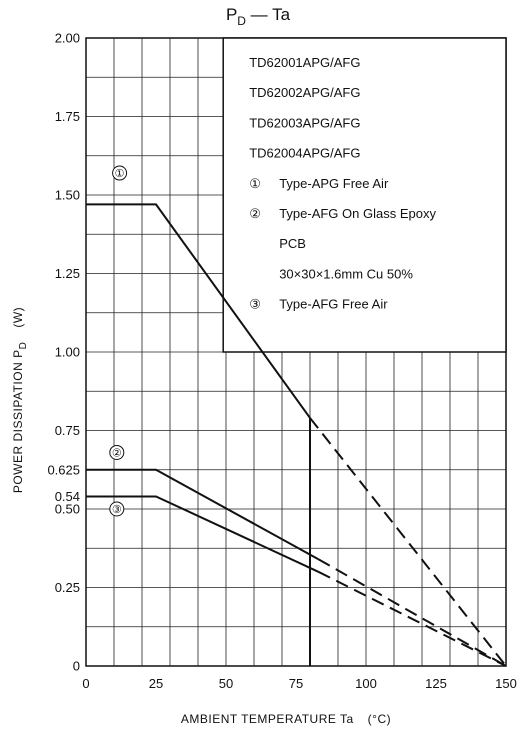 The width and height of the screenshot is (521, 733). What do you see at coordinates (67, 509) in the screenshot?
I see `y-tick-label: 0.50` at bounding box center [67, 509].